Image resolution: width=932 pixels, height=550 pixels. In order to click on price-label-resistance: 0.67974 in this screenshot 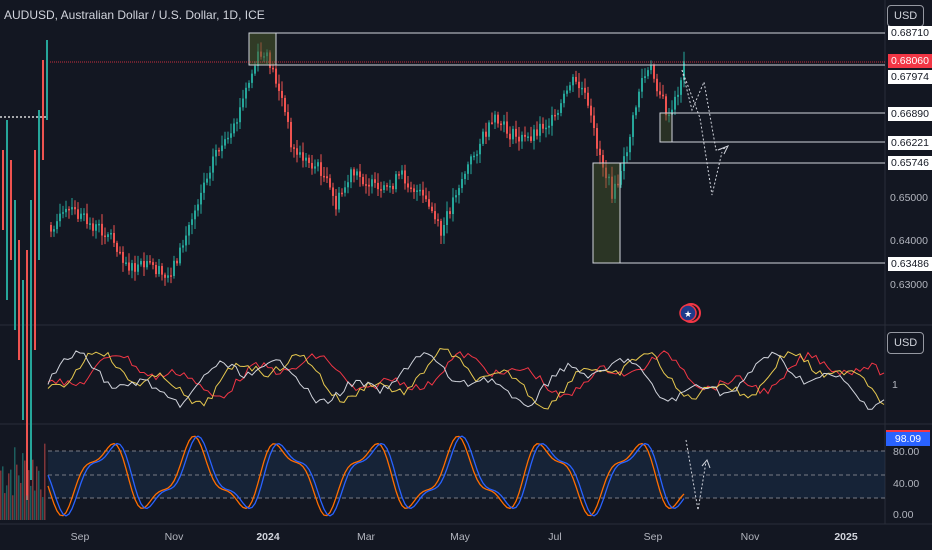, I will do `click(910, 77)`.